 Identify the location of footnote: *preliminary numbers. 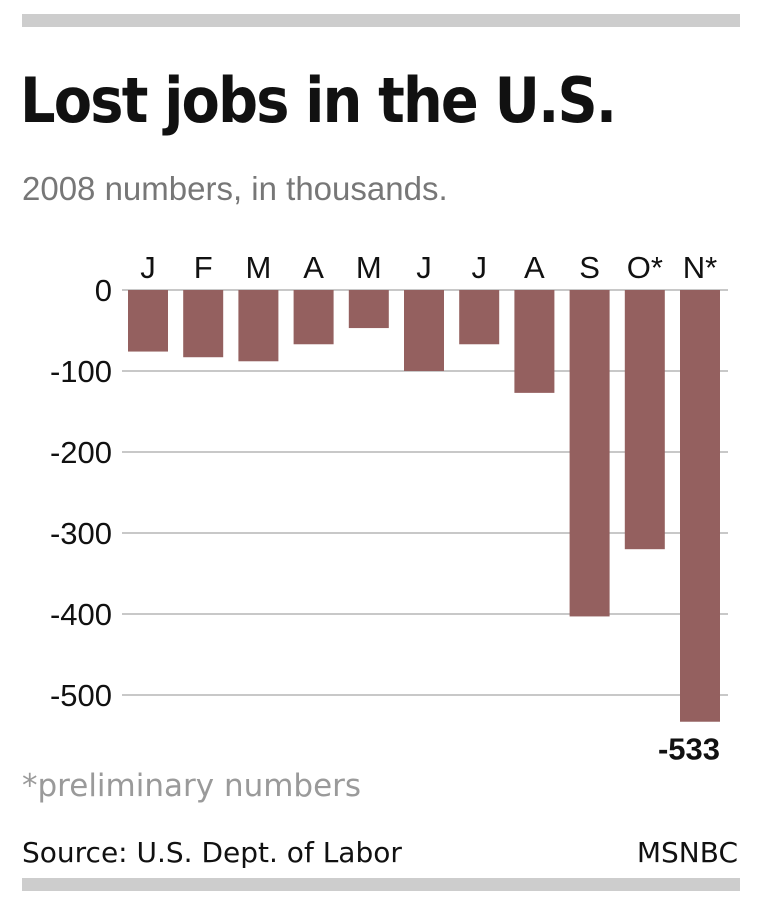
(192, 786).